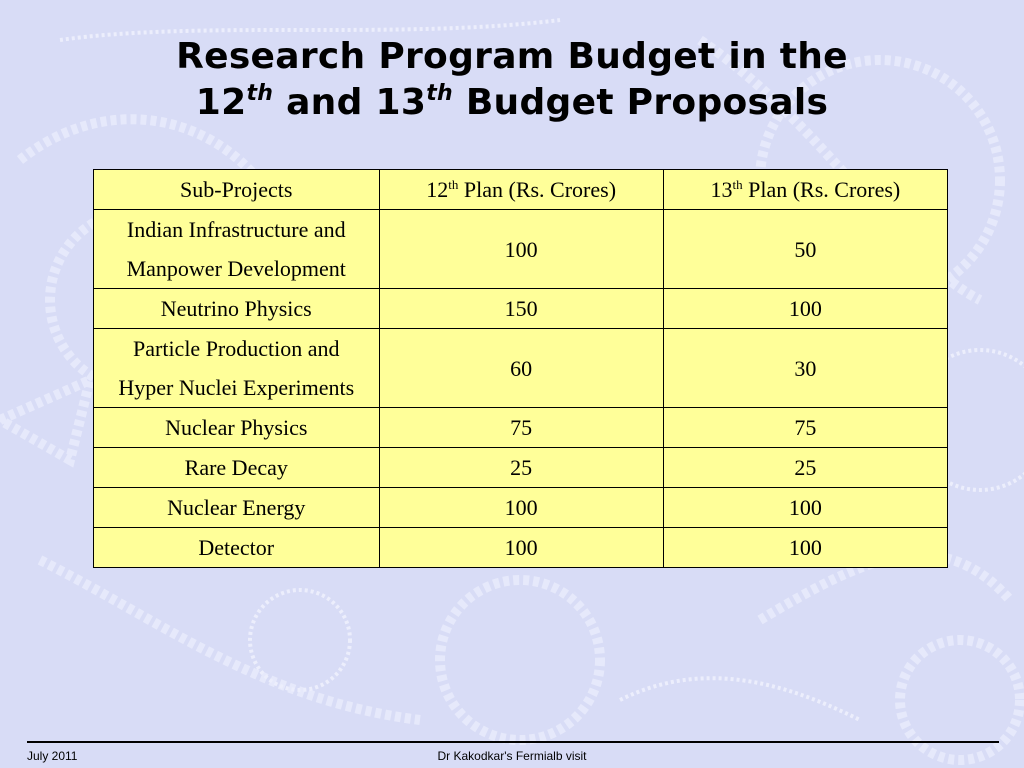 The width and height of the screenshot is (1024, 768). I want to click on cell-plan13: 30, so click(805, 368).